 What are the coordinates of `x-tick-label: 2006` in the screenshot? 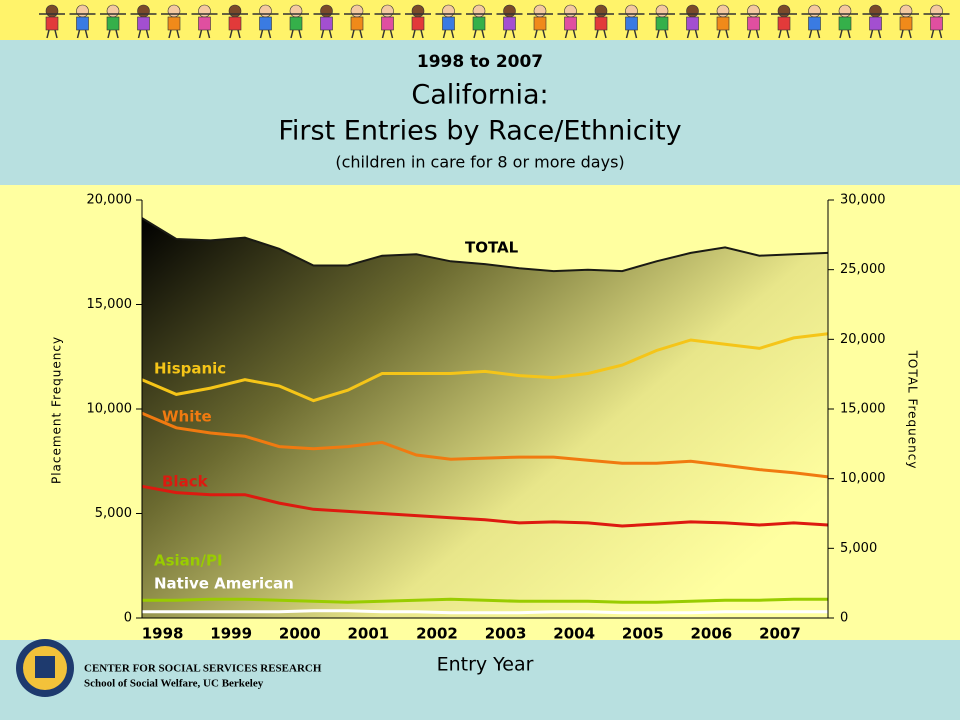 It's located at (712, 634).